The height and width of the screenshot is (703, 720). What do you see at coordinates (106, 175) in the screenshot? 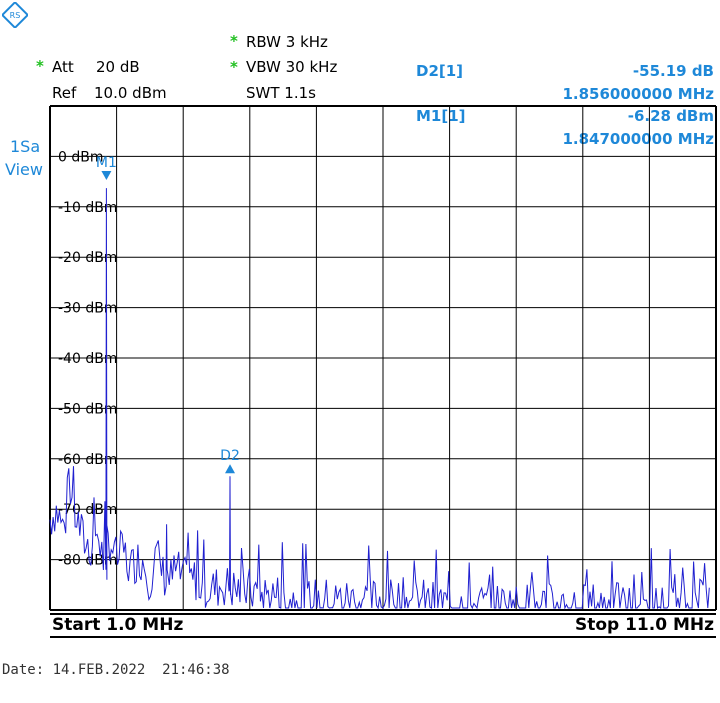
I see `m1-marker-triangle` at bounding box center [106, 175].